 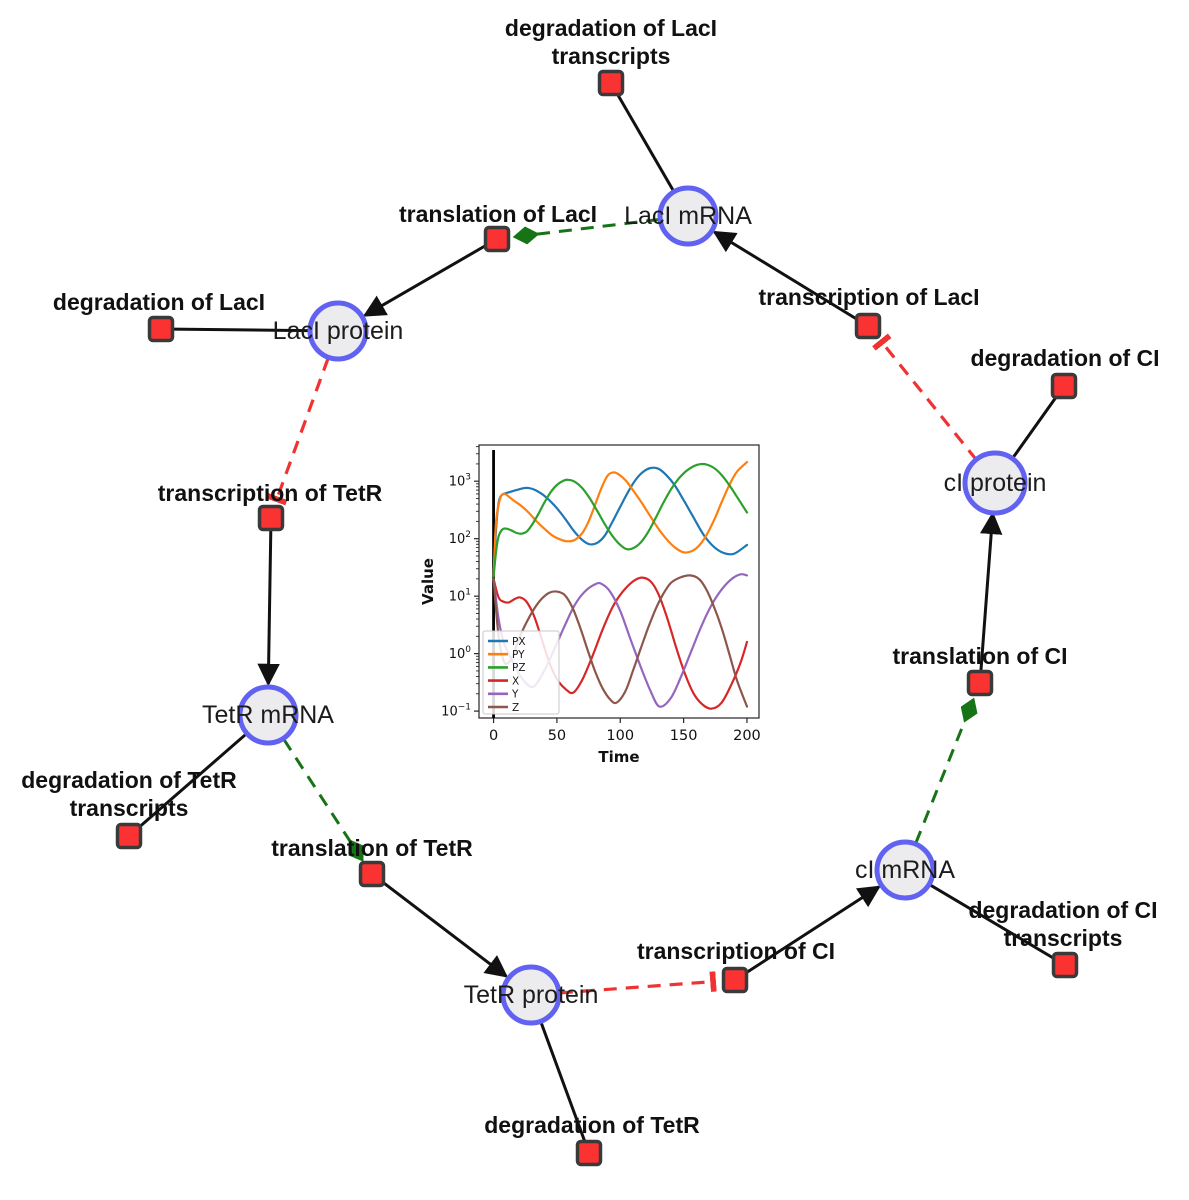 I want to click on series-py, so click(x=620, y=519).